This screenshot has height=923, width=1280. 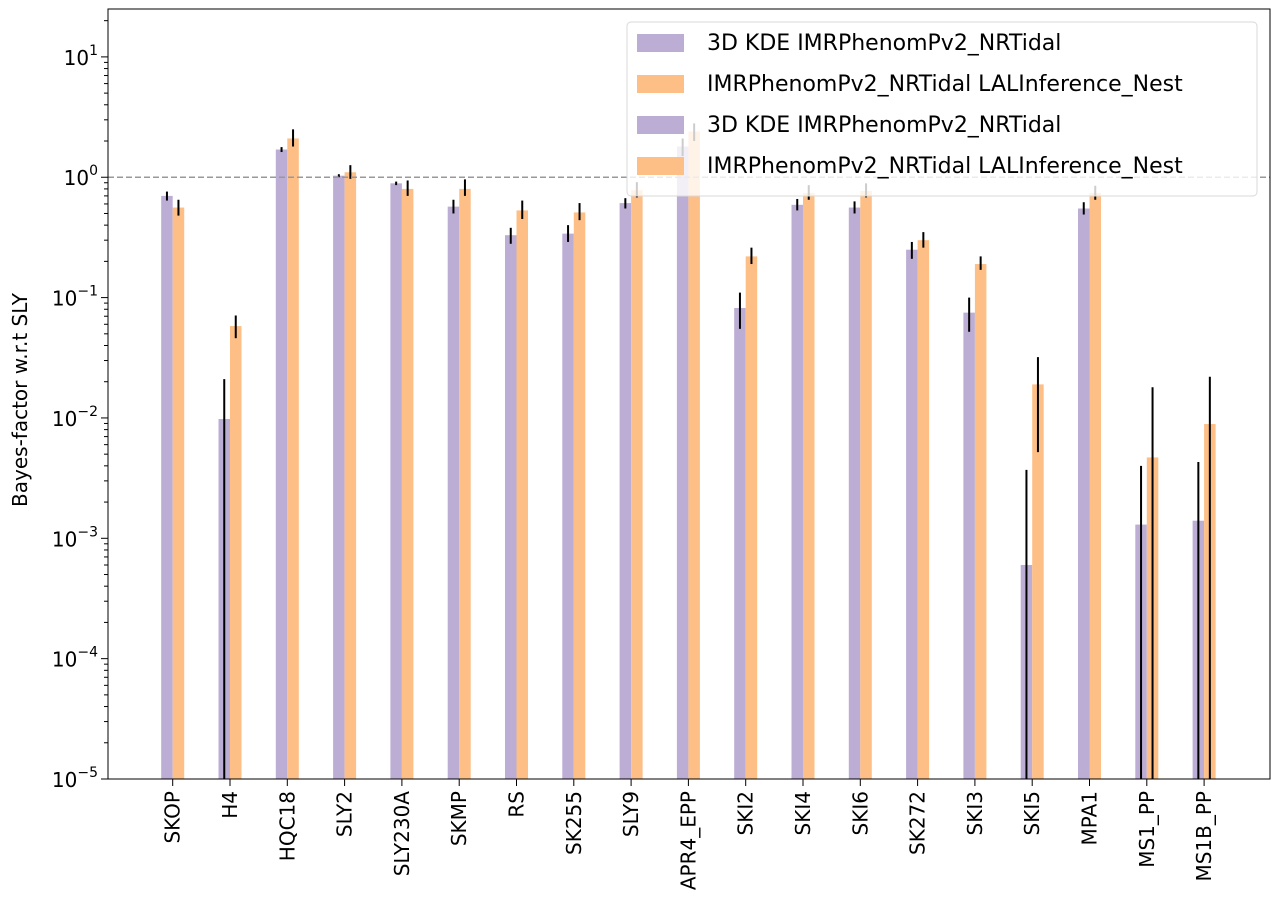 What do you see at coordinates (511, 507) in the screenshot?
I see `bar-s0-RS` at bounding box center [511, 507].